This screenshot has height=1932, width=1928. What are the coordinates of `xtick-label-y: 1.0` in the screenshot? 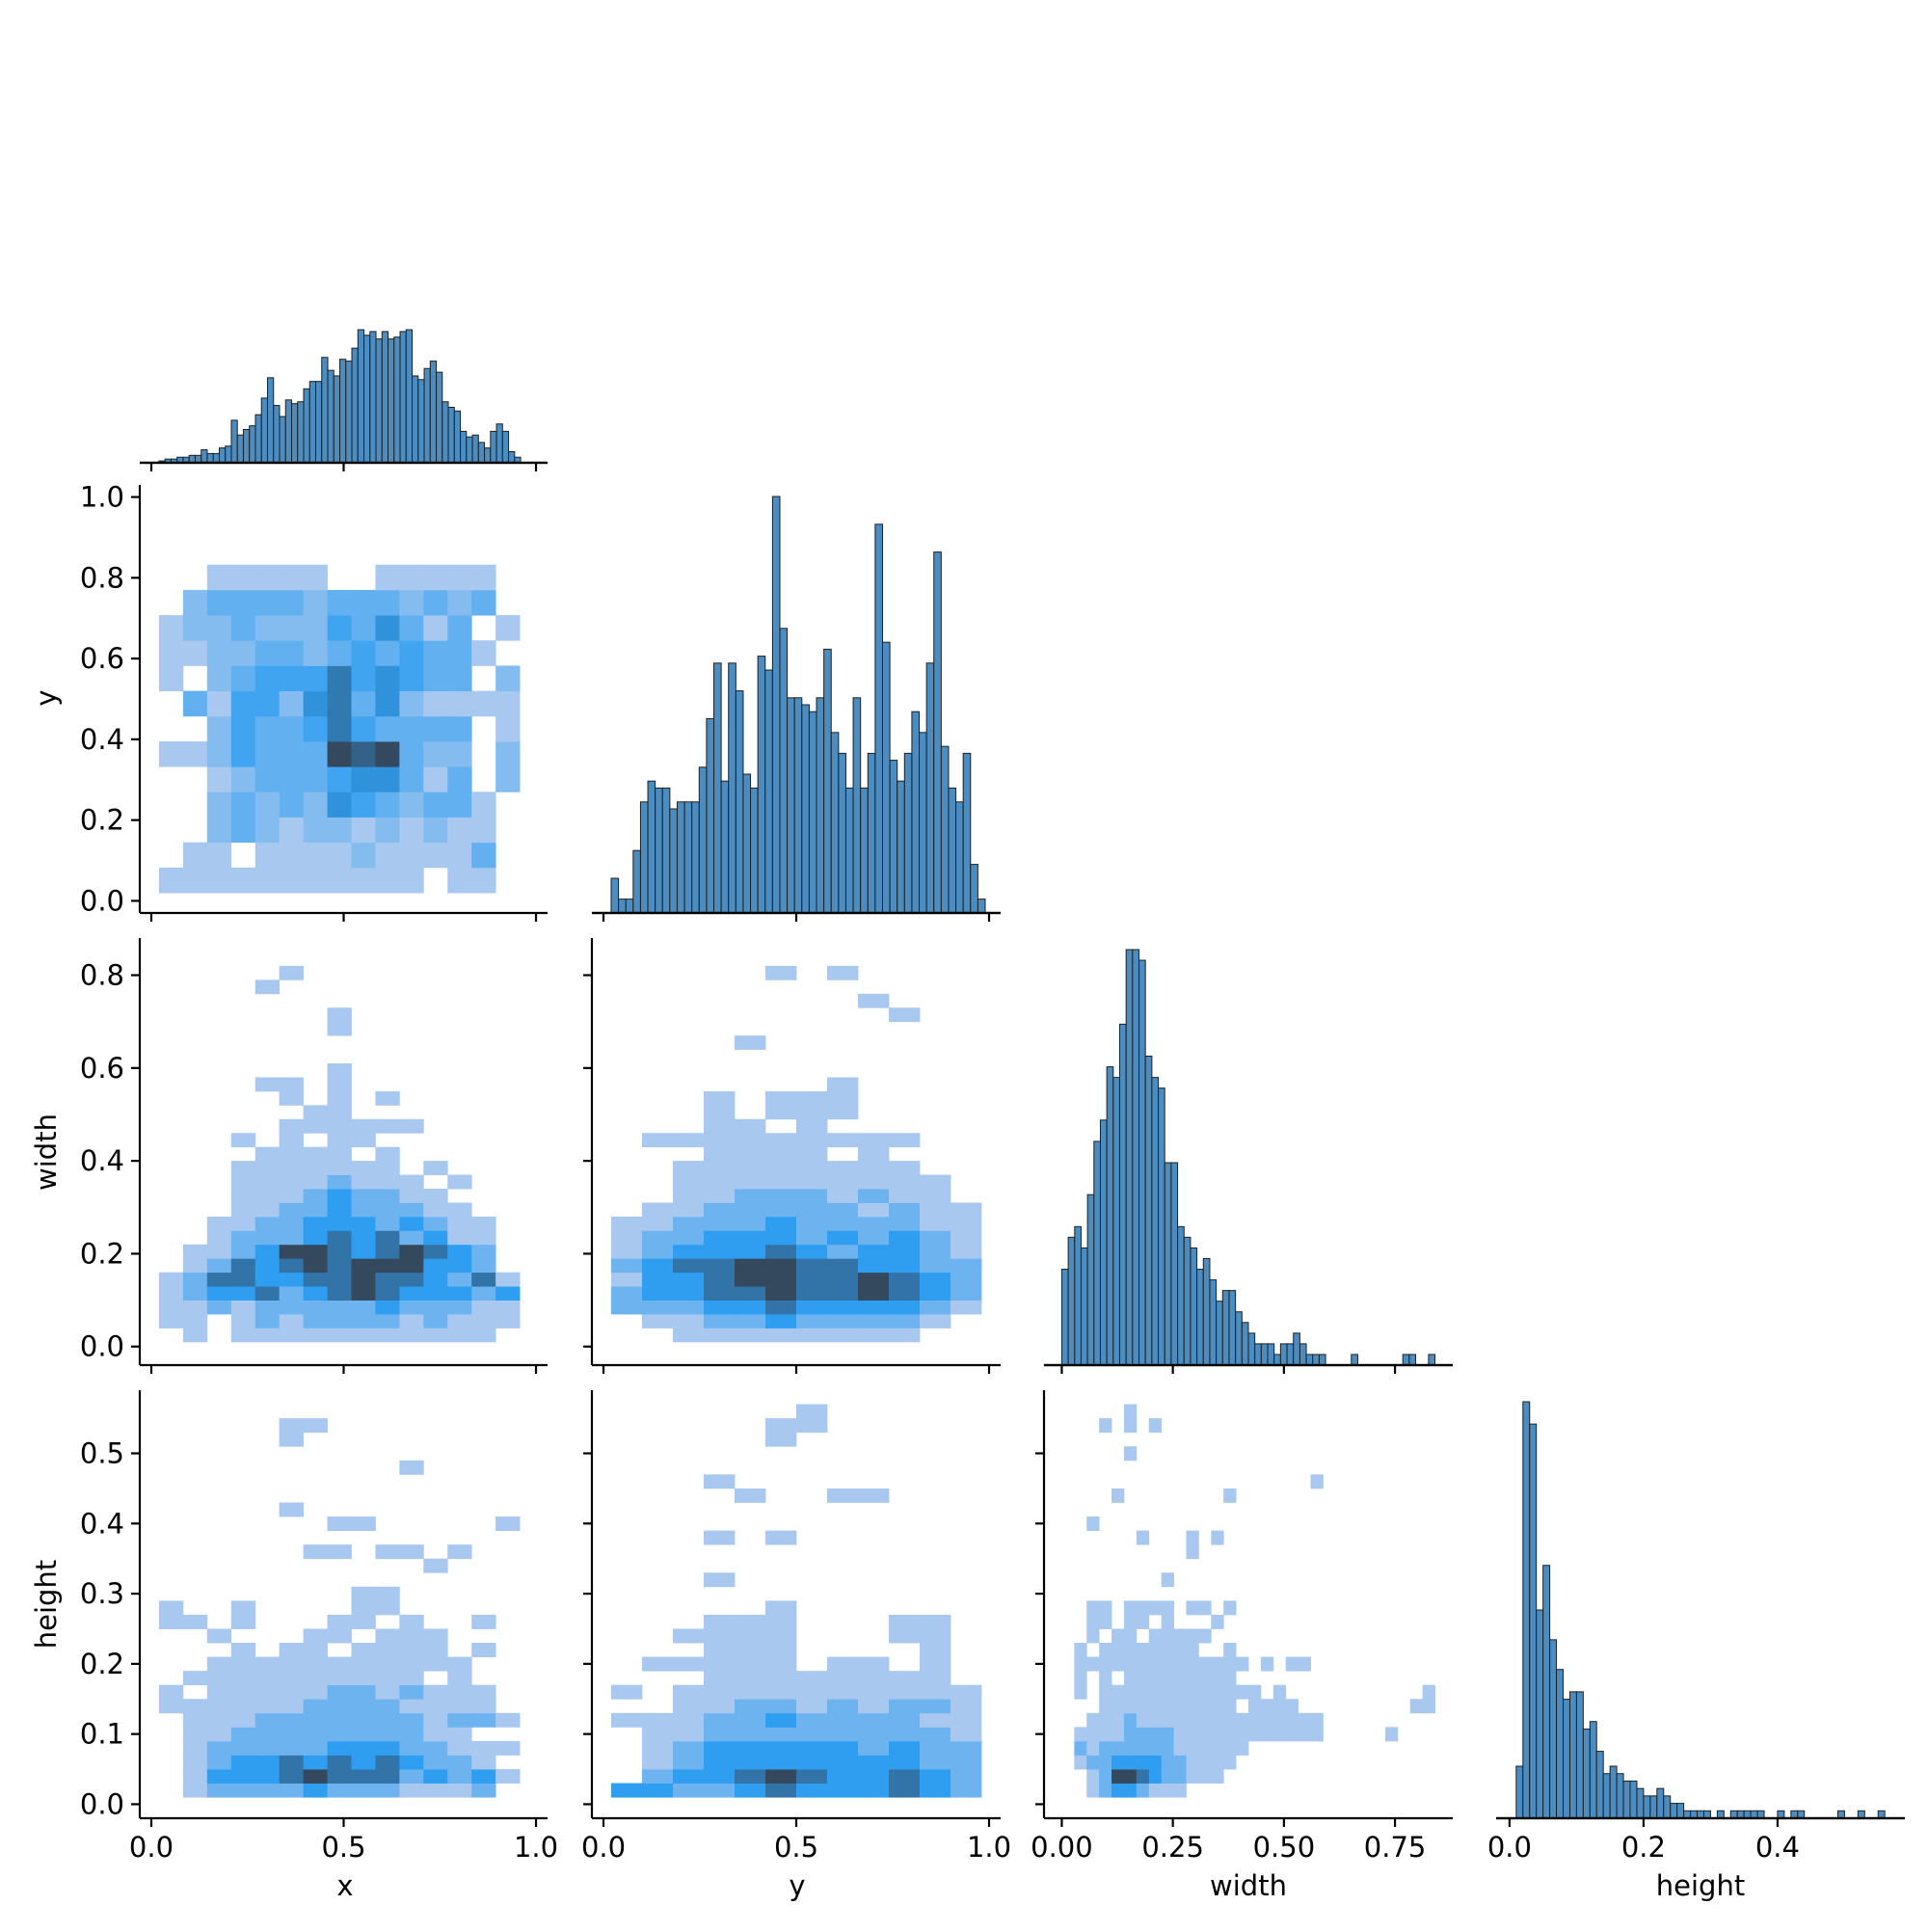 It's located at (989, 1848).